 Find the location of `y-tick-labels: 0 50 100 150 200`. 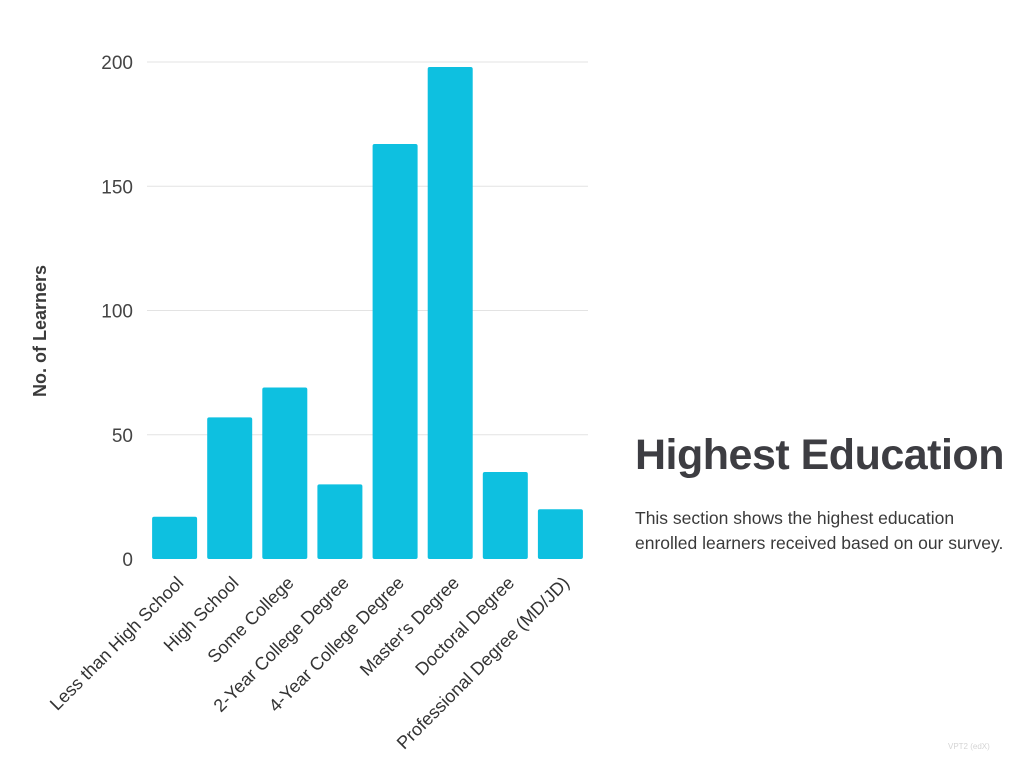

y-tick-labels: 0 50 100 150 200 is located at coordinates (117, 312).